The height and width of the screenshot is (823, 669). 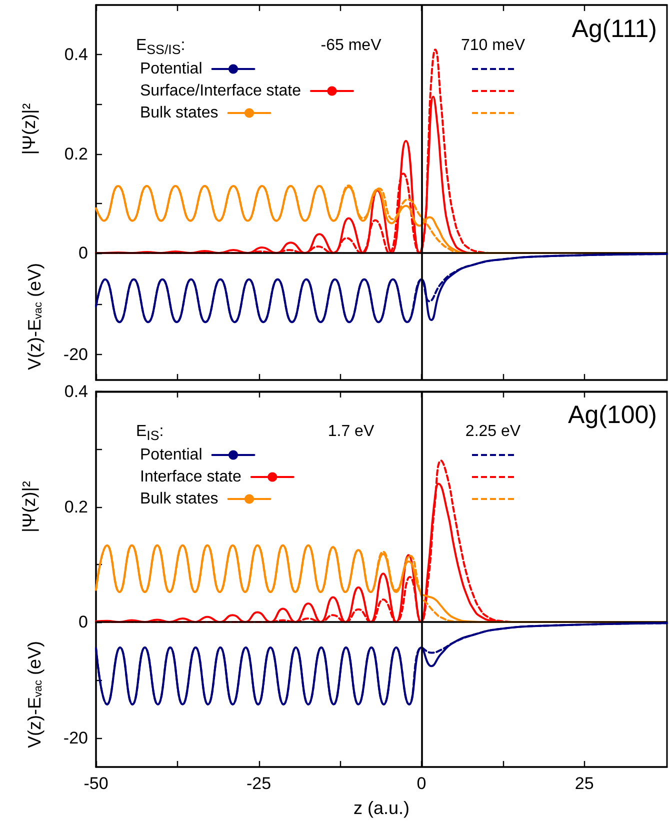 What do you see at coordinates (221, 91) in the screenshot?
I see `legend-label: Surface/Interface state` at bounding box center [221, 91].